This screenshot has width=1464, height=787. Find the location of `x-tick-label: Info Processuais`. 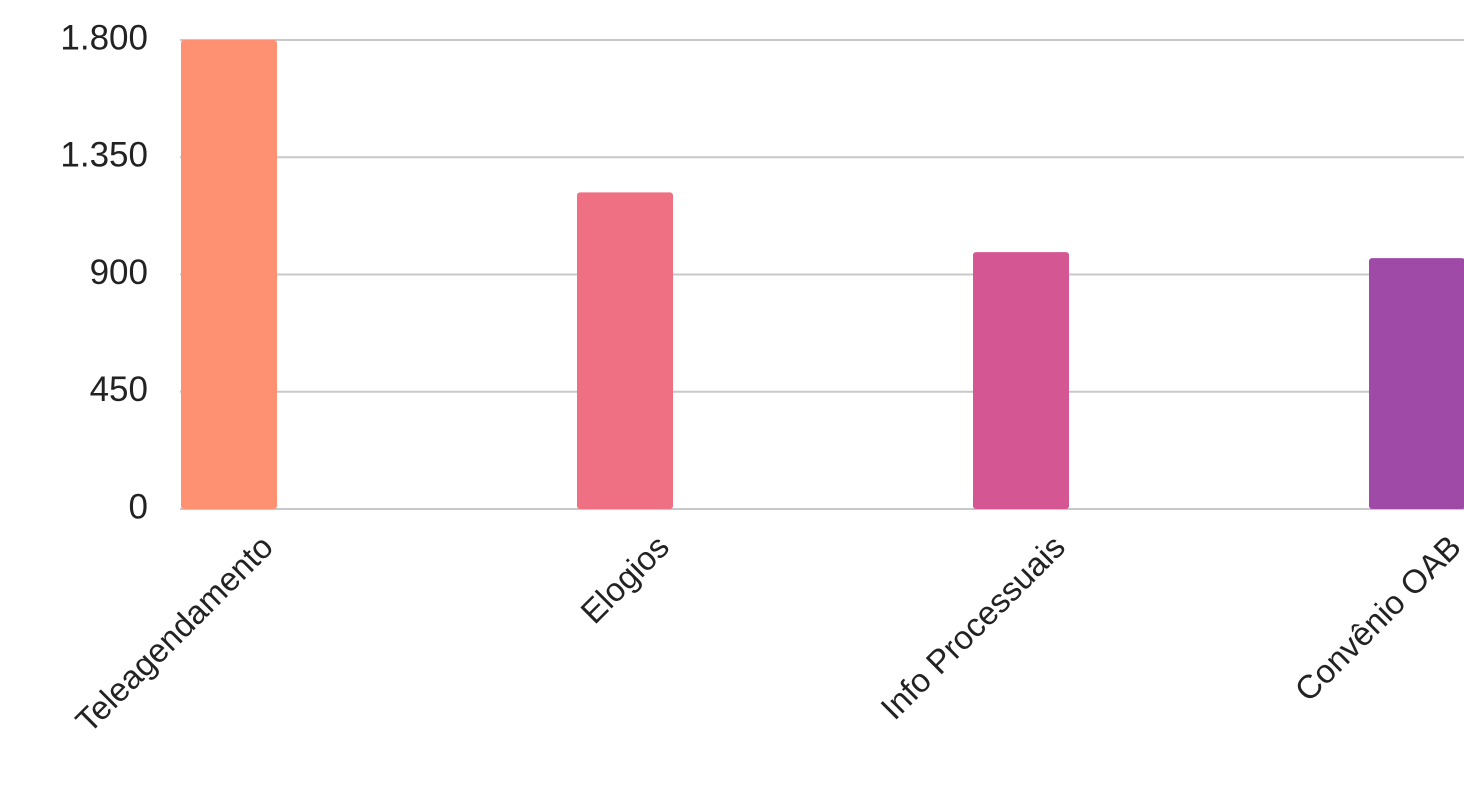

x-tick-label: Info Processuais is located at coordinates (972, 627).